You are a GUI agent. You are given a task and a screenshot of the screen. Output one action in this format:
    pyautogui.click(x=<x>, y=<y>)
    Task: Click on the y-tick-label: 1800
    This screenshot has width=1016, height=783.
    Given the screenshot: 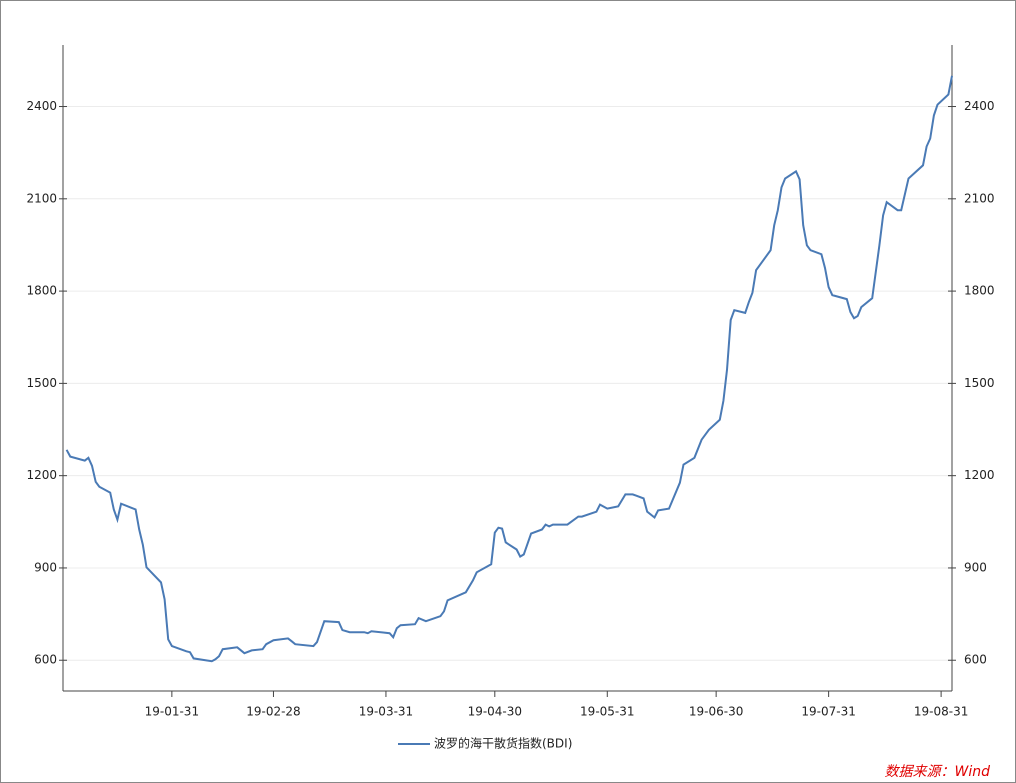 What is the action you would take?
    pyautogui.click(x=41, y=291)
    